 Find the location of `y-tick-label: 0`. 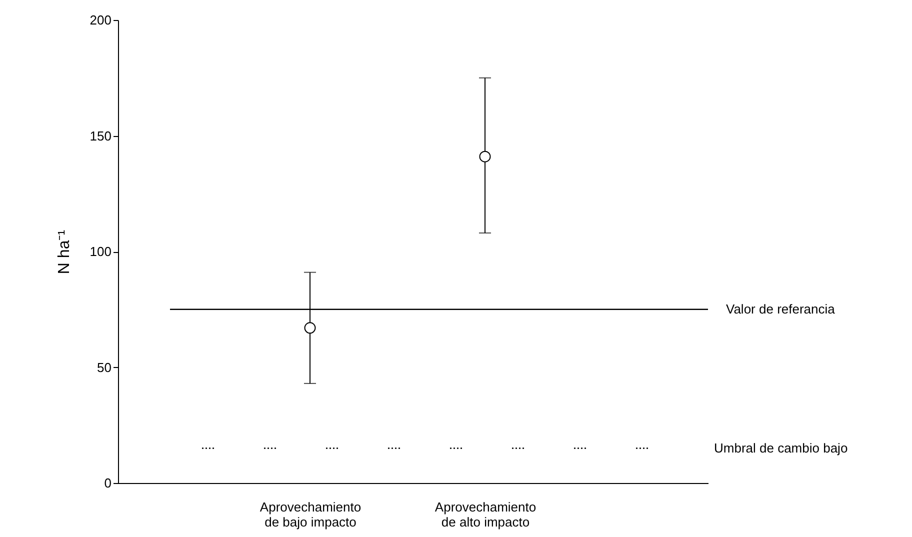

y-tick-label: 0 is located at coordinates (108, 483).